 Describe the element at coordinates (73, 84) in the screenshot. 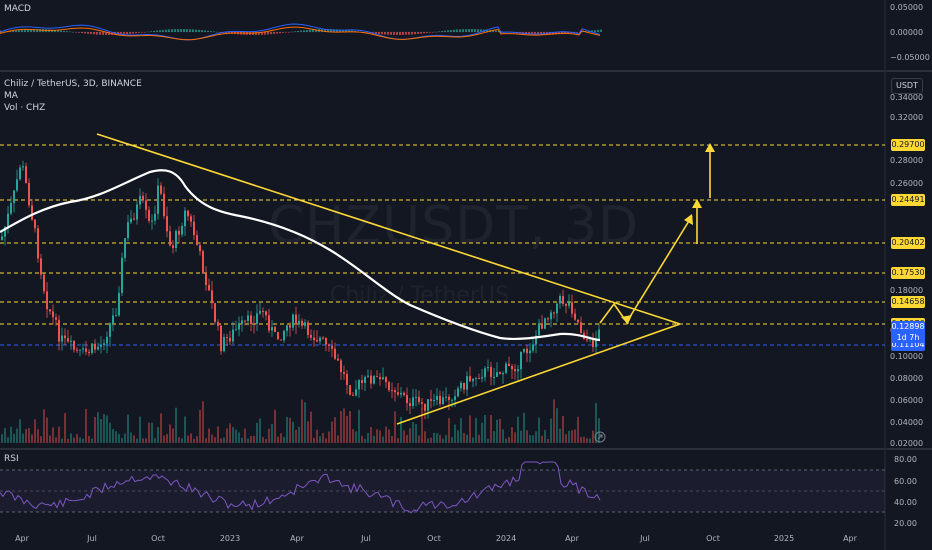

I see `legend-symbol: Chiliz / TetherUS, 3D, BINANCE` at that location.